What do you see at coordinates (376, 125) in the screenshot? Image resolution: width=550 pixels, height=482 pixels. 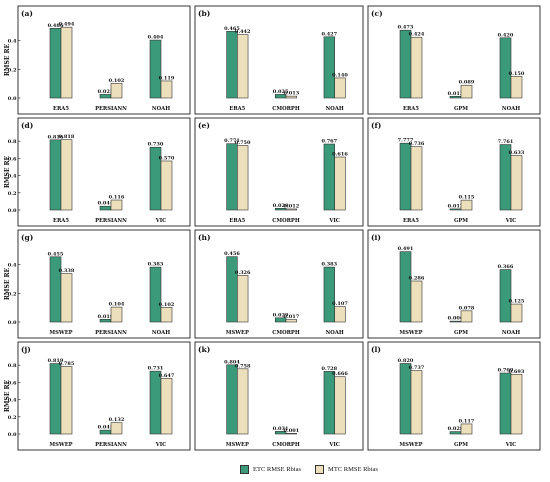 I see `panel-label: (f)` at bounding box center [376, 125].